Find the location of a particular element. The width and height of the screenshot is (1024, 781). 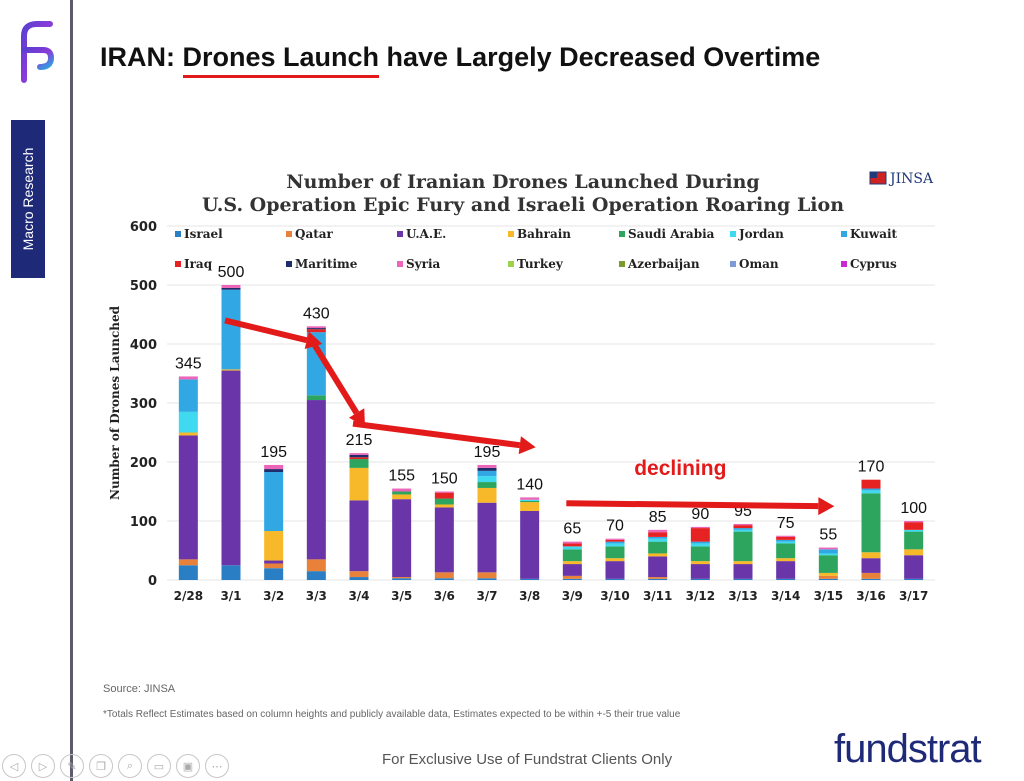

source-note: Source: JINSA is located at coordinates (139, 689).